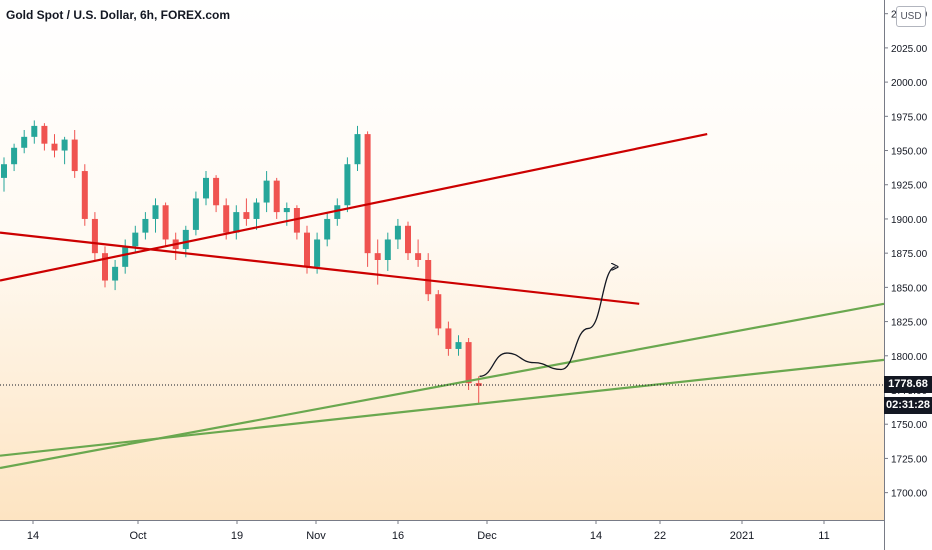  Describe the element at coordinates (908, 405) in the screenshot. I see `bar-countdown-label: 02:31:28` at that location.